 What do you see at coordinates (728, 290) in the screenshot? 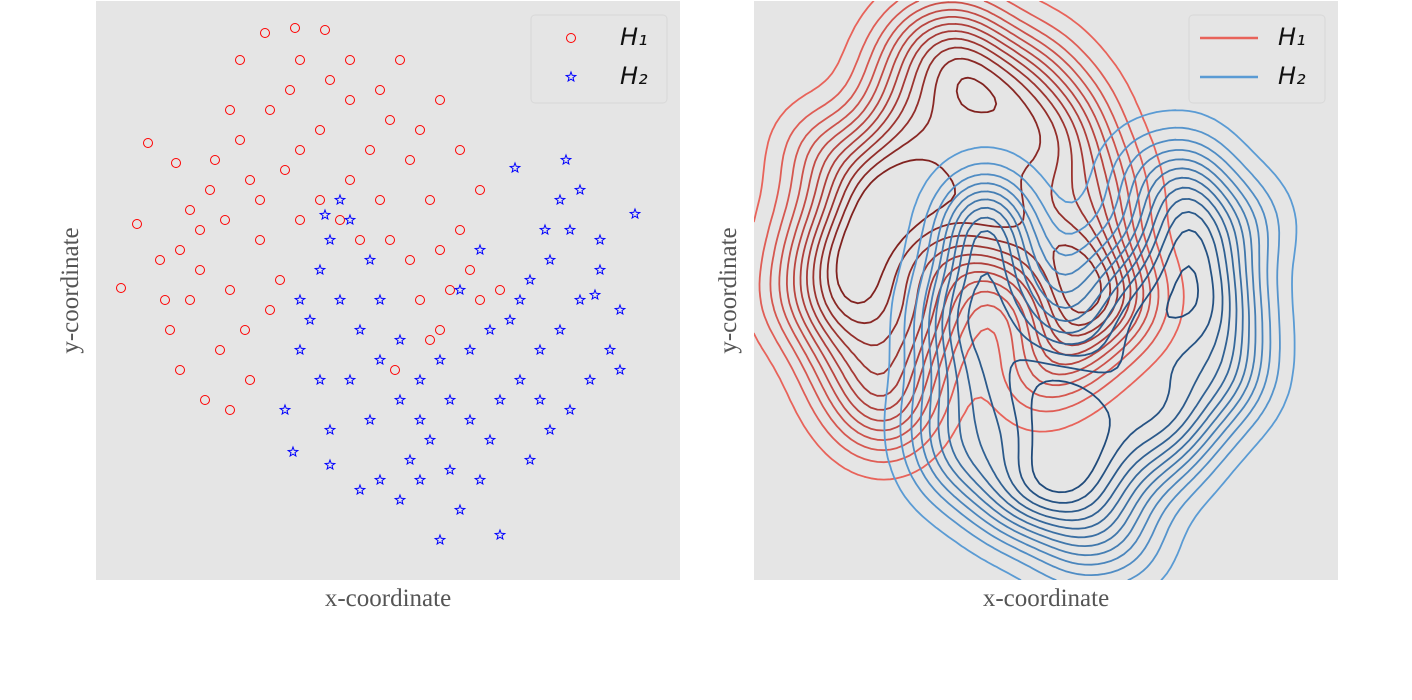
I see `y-axis-label: y-coordinate` at bounding box center [728, 290].